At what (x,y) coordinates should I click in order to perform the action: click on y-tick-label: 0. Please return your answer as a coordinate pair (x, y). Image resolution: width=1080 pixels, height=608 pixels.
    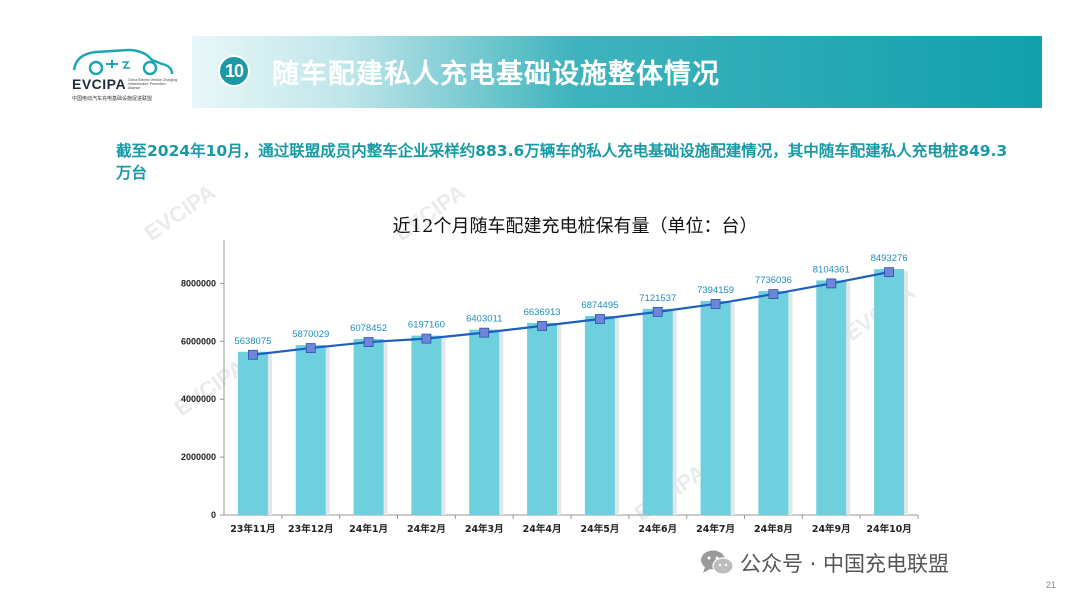
    Looking at the image, I should click on (213, 515).